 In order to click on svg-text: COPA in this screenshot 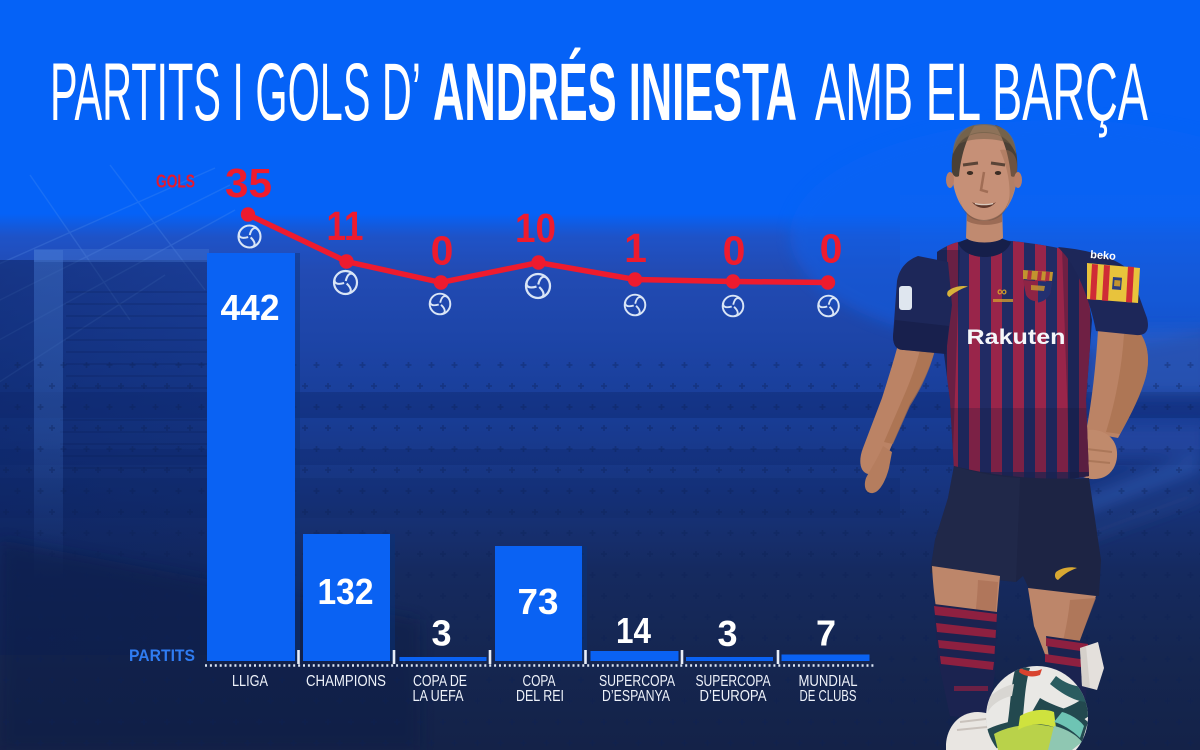, I will do `click(539, 681)`.